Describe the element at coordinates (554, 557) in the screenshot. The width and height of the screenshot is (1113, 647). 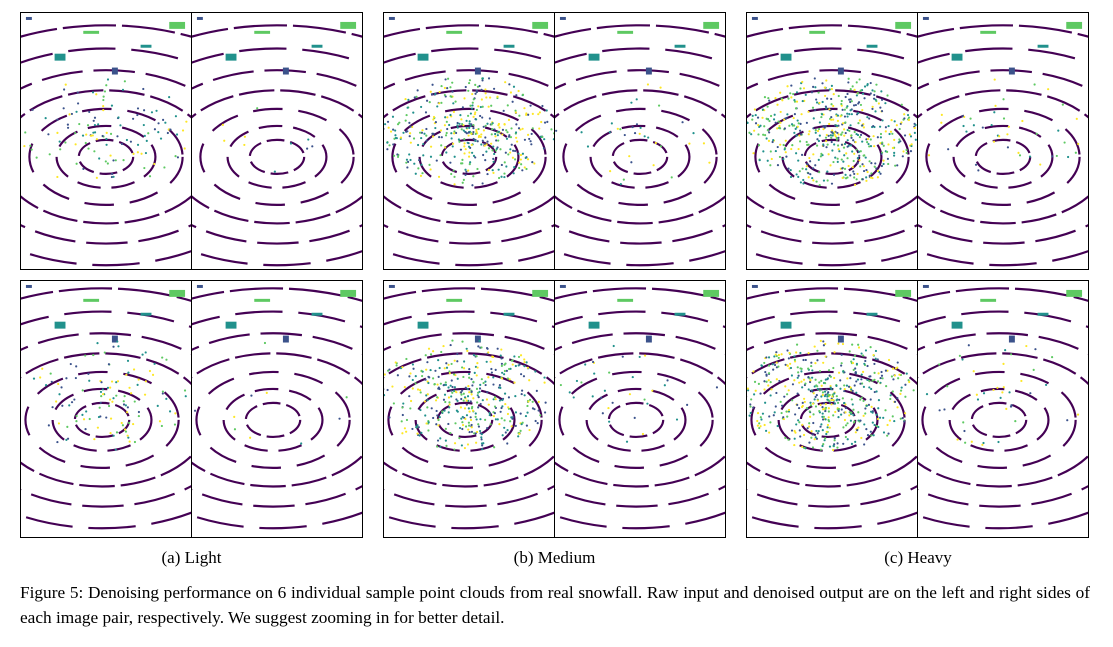
I see `subcaption-b: (b) Medium` at that location.